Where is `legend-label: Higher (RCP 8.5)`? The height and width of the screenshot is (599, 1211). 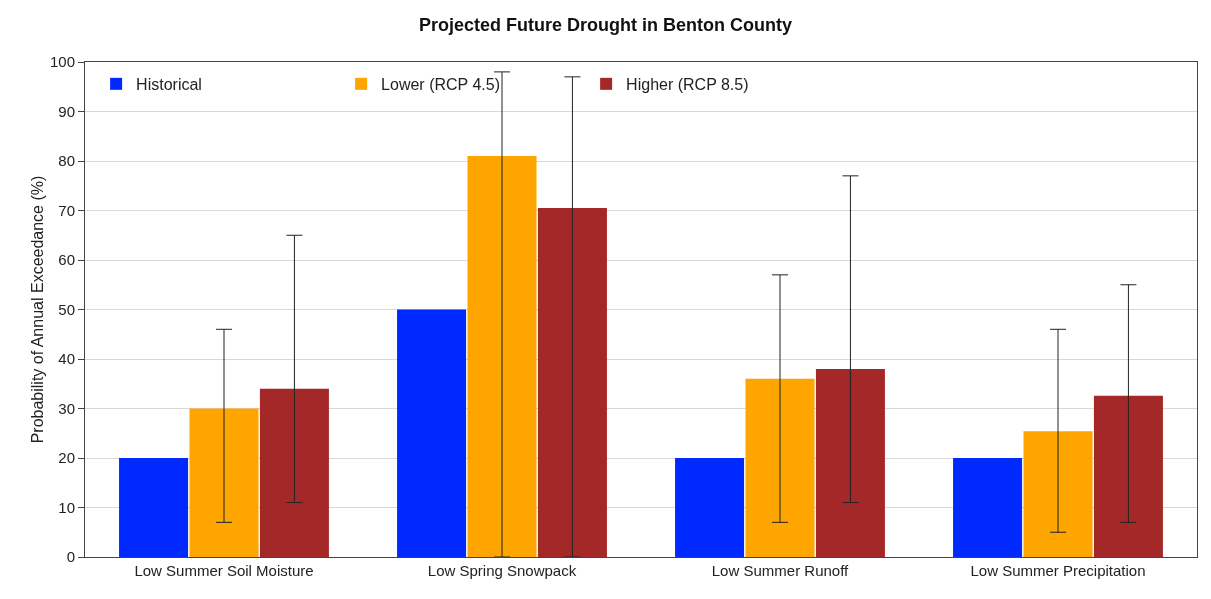 legend-label: Higher (RCP 8.5) is located at coordinates (687, 85).